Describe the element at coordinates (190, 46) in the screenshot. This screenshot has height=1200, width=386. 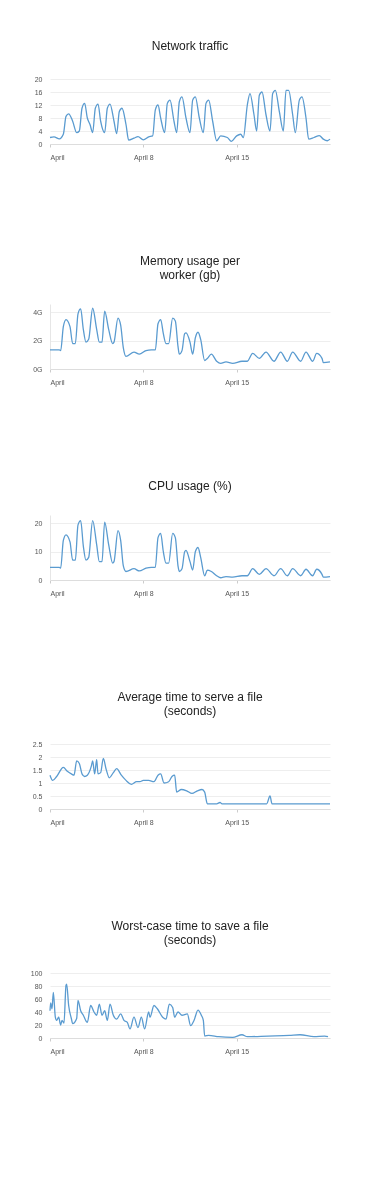
I see `chart-title: Network traffic` at that location.